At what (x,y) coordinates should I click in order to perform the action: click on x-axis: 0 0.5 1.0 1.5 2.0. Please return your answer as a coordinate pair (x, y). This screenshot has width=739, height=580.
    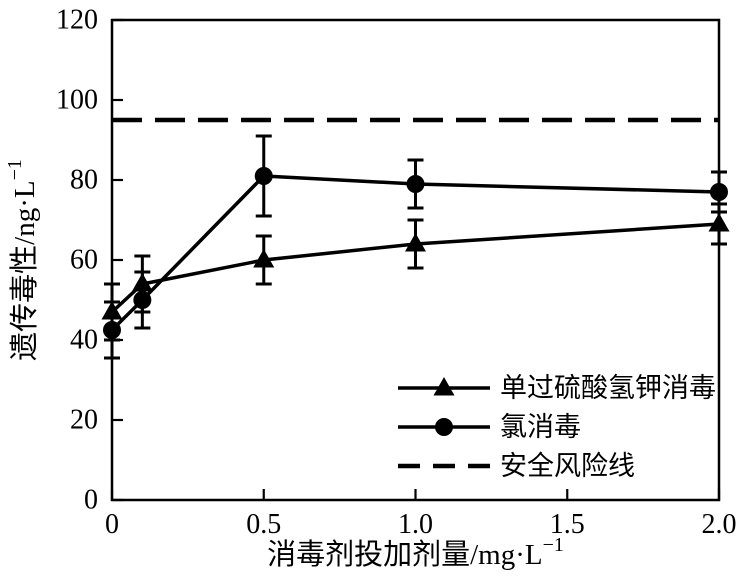
    Looking at the image, I should click on (421, 514).